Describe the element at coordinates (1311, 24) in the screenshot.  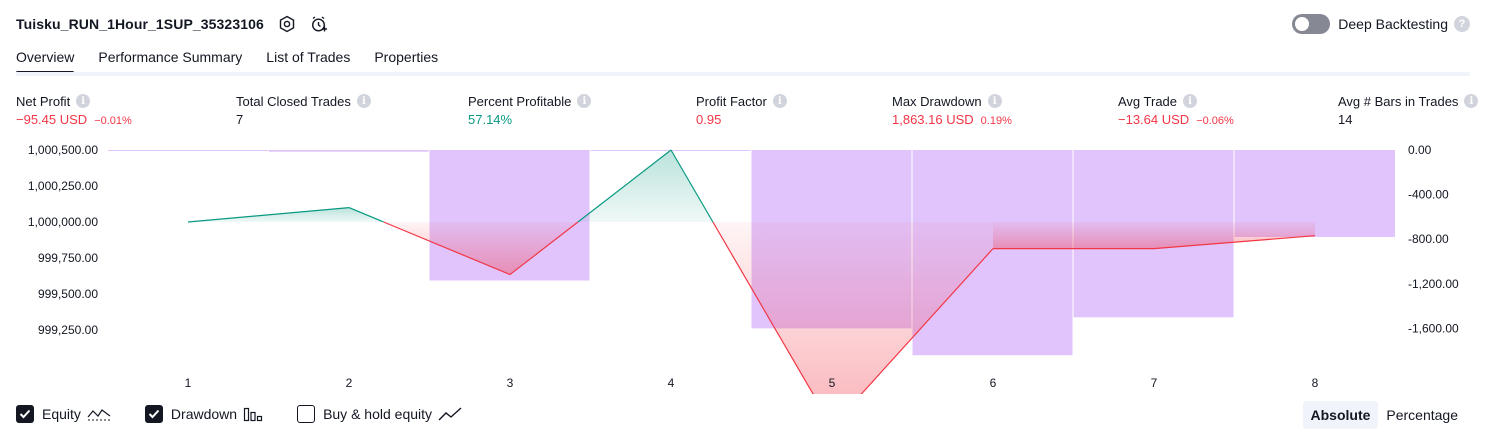
I see `deep-backtesting-toggle` at that location.